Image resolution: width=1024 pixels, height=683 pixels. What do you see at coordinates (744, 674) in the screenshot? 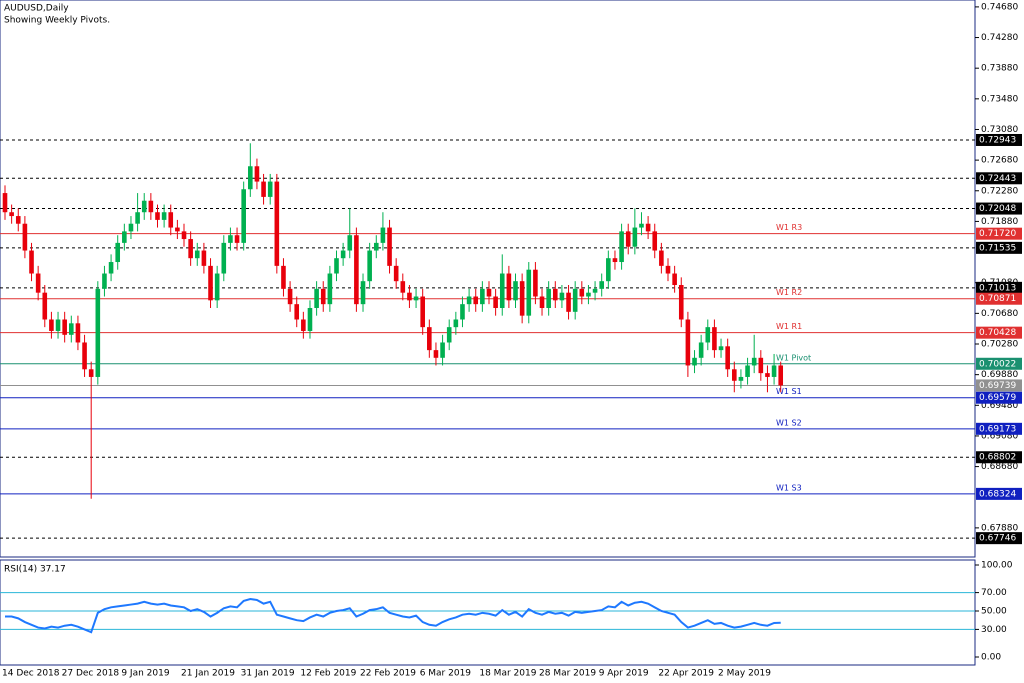
I see `x-tick-label: 2 May 2019` at bounding box center [744, 674].